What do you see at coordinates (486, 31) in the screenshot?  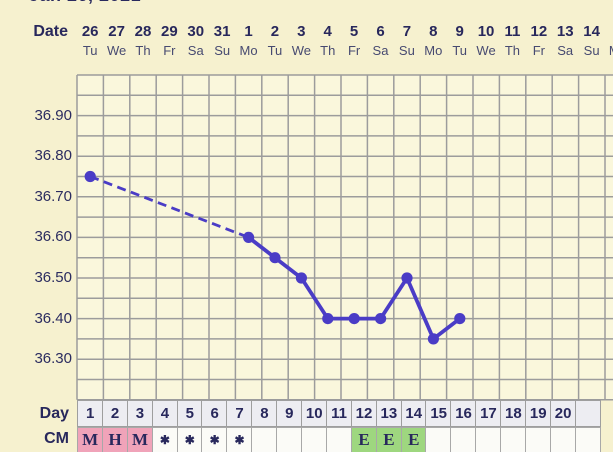 I see `date-cell: 10` at bounding box center [486, 31].